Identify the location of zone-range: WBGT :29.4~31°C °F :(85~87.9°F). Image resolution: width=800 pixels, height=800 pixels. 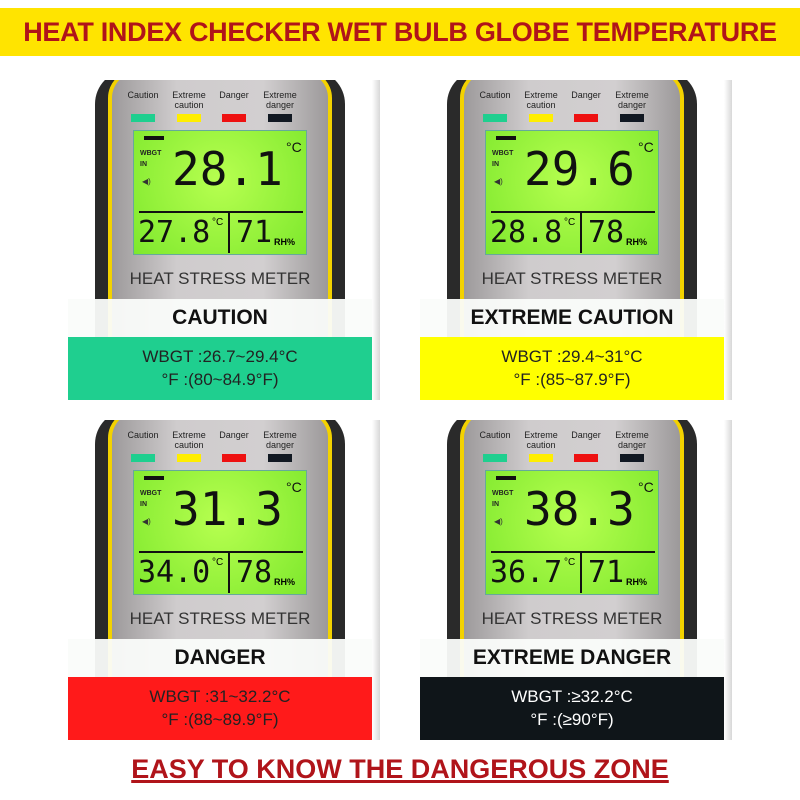
(572, 368).